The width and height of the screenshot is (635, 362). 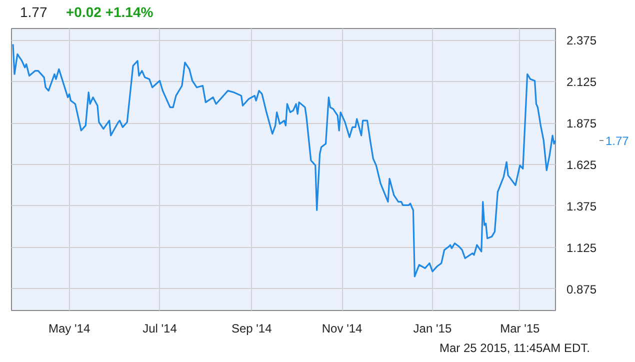 I want to click on y-tick-label: 1.875, so click(x=581, y=123).